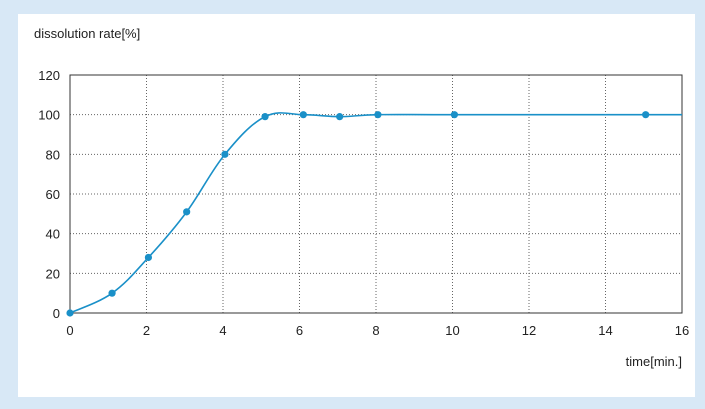 This screenshot has height=409, width=705. Describe the element at coordinates (452, 330) in the screenshot. I see `x-tick-label: 10` at that location.